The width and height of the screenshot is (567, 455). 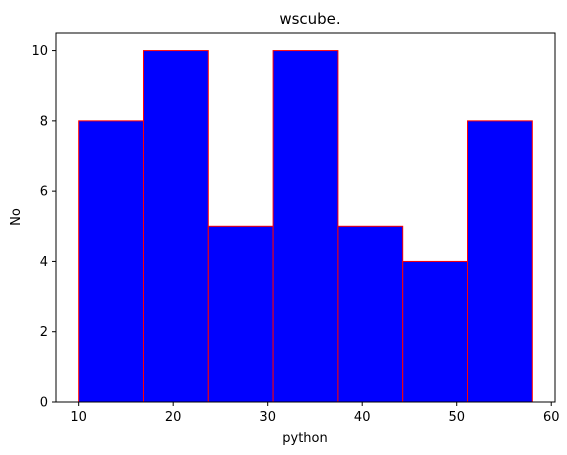 What do you see at coordinates (44, 332) in the screenshot?
I see `y-tick-label: 2` at bounding box center [44, 332].